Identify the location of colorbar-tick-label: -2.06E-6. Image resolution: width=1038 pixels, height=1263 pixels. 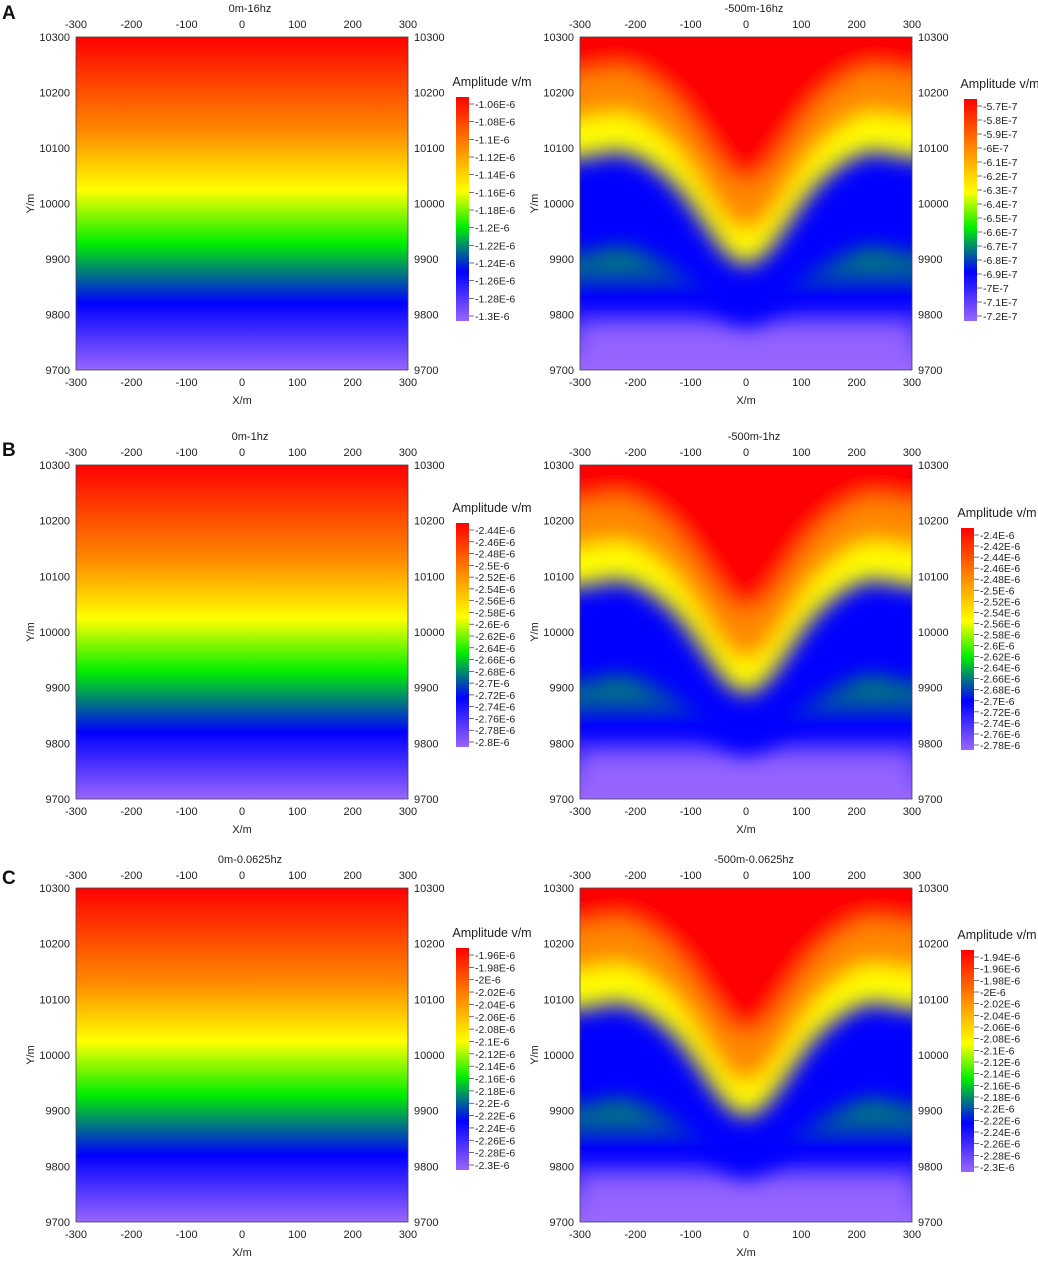
(495, 1018).